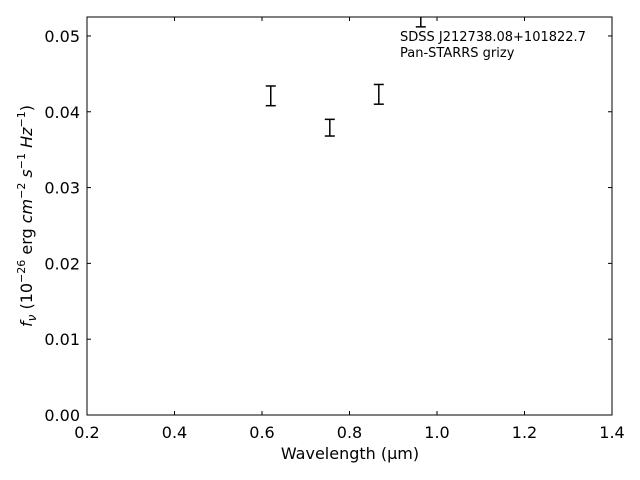 The height and width of the screenshot is (480, 640). What do you see at coordinates (524, 432) in the screenshot?
I see `x-tick-label: 1.2` at bounding box center [524, 432].